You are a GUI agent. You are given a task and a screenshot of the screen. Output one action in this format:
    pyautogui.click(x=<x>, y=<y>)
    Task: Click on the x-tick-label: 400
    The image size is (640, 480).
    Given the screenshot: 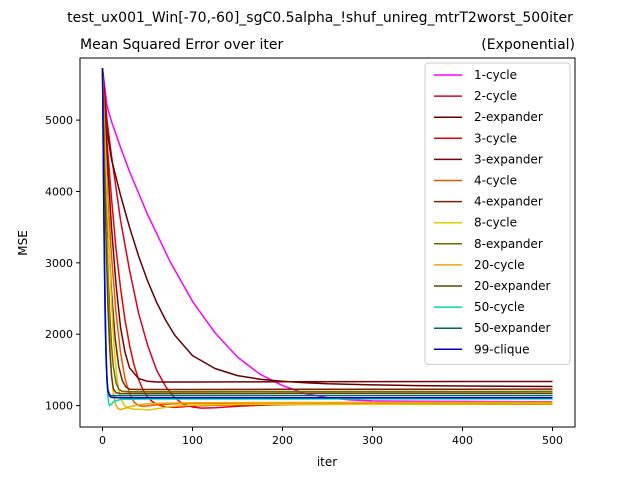 What is the action you would take?
    pyautogui.click(x=462, y=440)
    